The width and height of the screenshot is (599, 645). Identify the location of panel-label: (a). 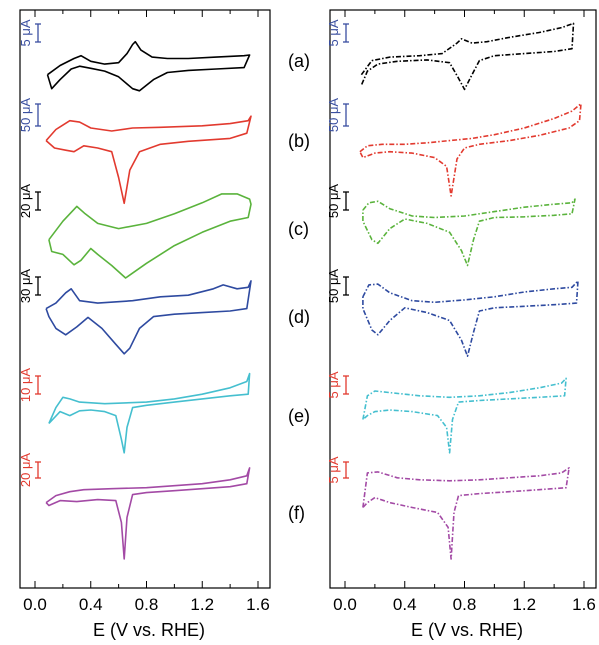
(299, 61).